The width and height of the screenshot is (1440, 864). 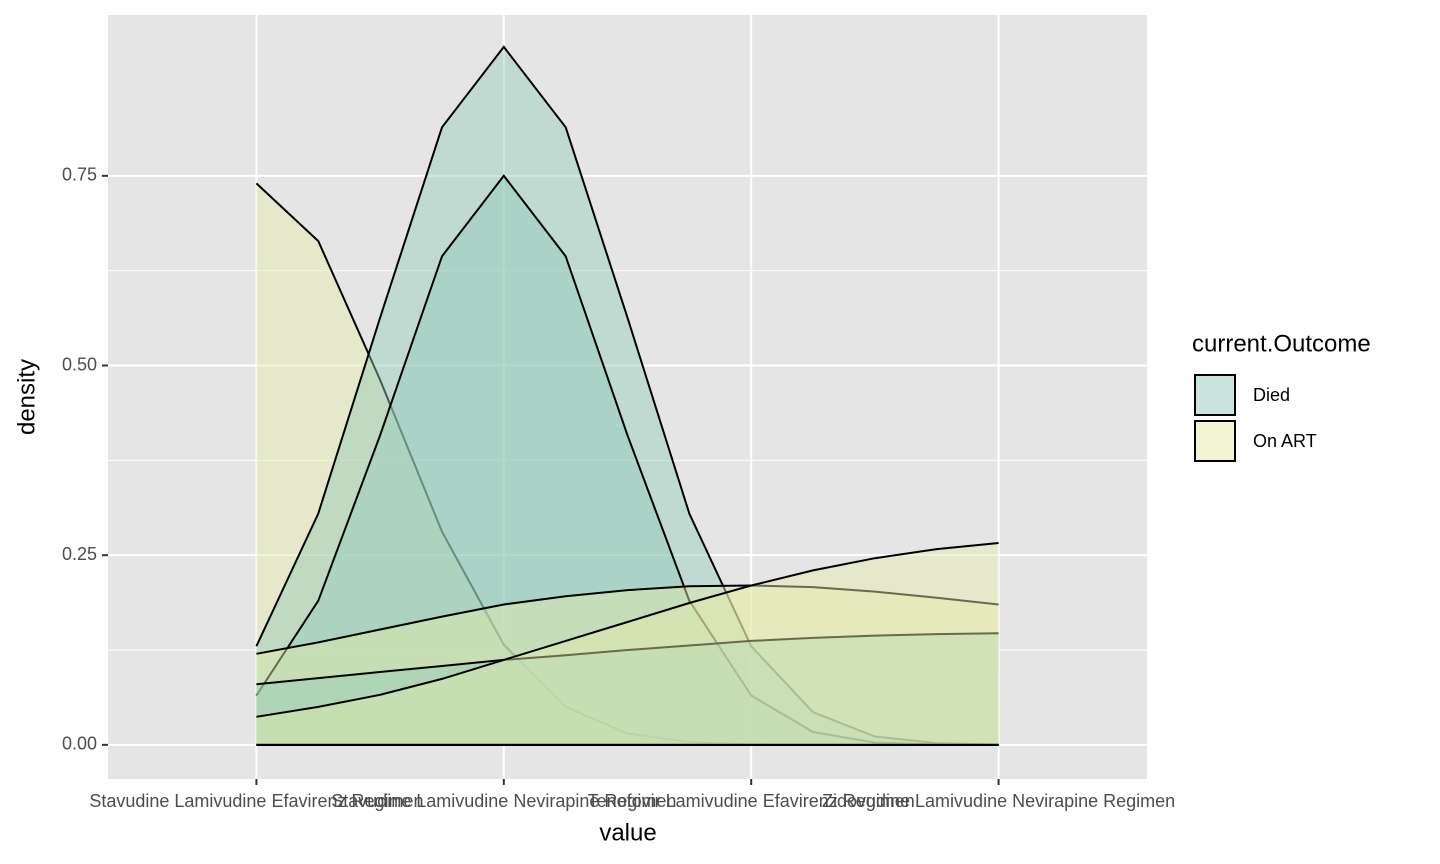 I want to click on legend-title: current.Outcome, so click(x=1281, y=343).